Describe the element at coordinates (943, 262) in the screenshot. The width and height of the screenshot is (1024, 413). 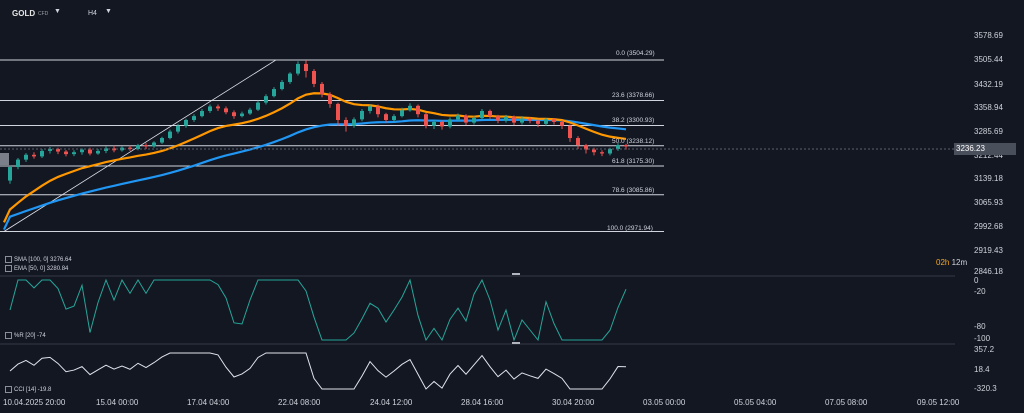
I see `countdown-hours: 02h` at that location.